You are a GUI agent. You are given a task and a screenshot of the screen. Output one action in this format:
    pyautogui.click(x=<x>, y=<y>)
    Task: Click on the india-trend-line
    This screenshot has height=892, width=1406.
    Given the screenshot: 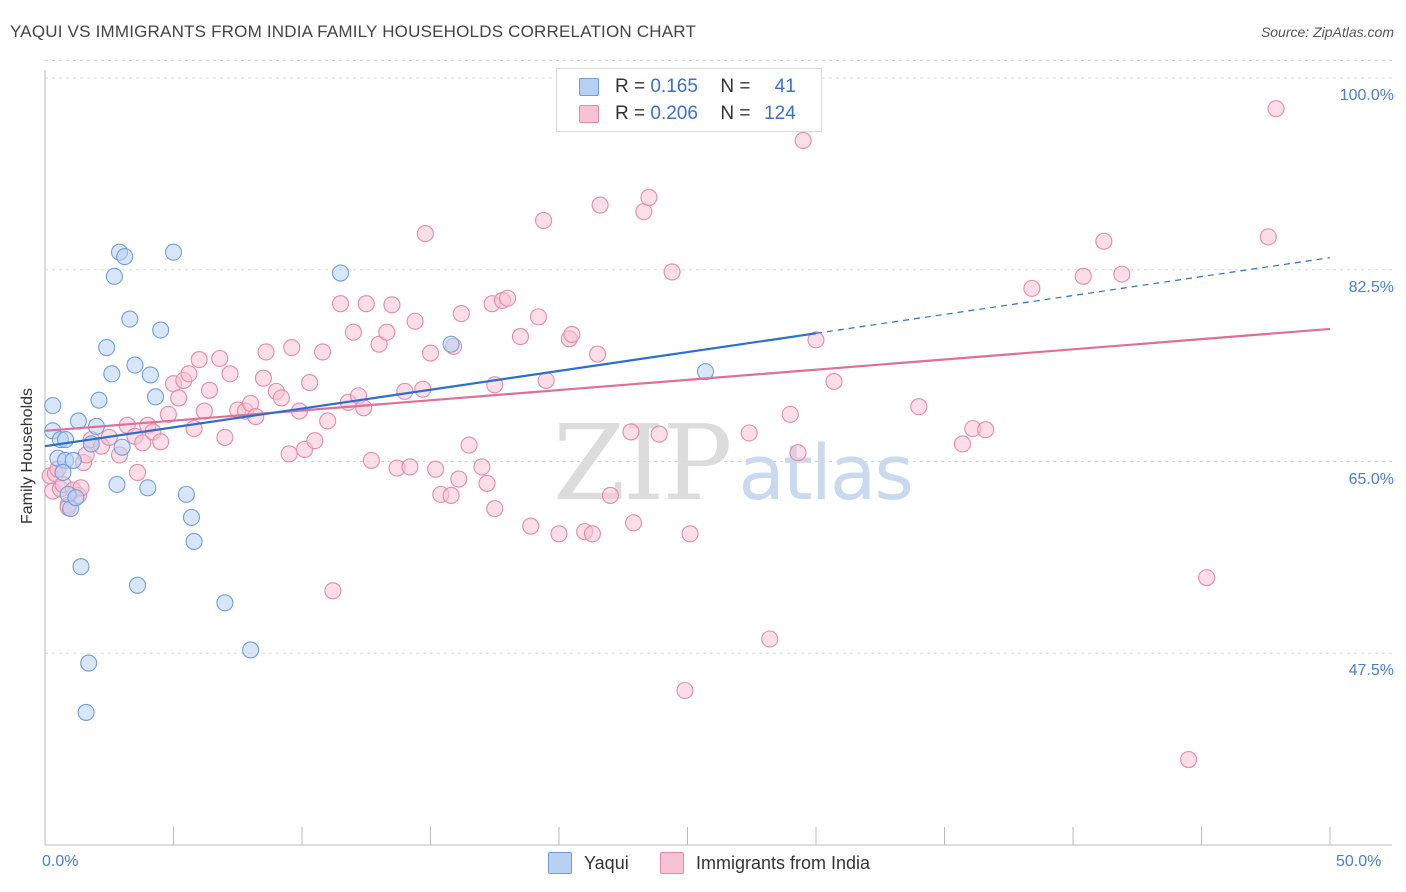 What is the action you would take?
    pyautogui.click(x=687, y=379)
    